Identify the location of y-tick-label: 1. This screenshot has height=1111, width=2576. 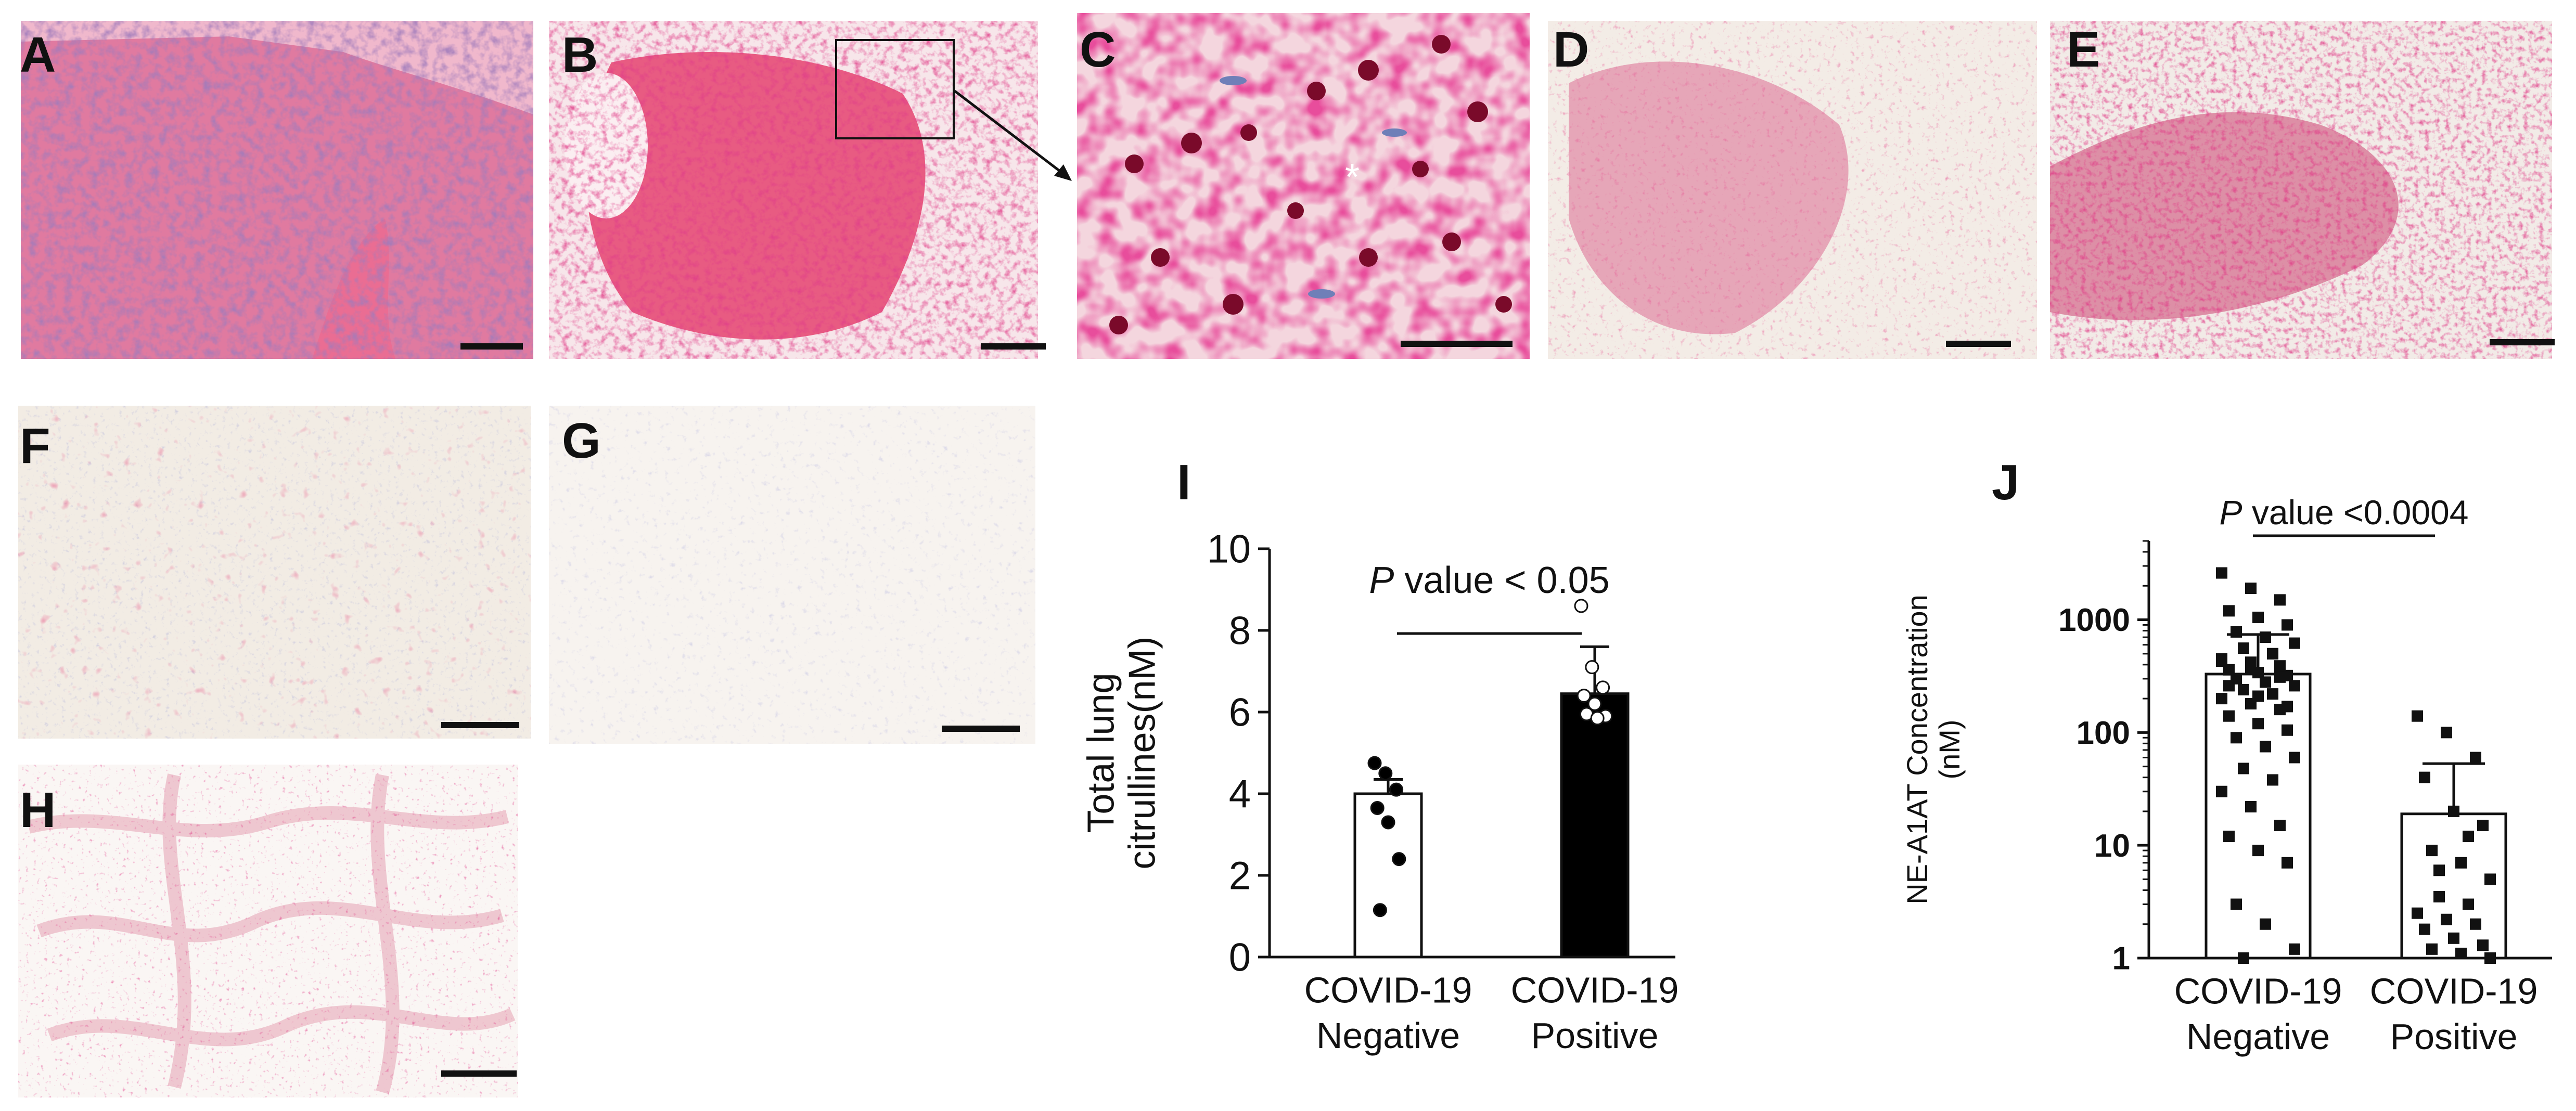
(2121, 959).